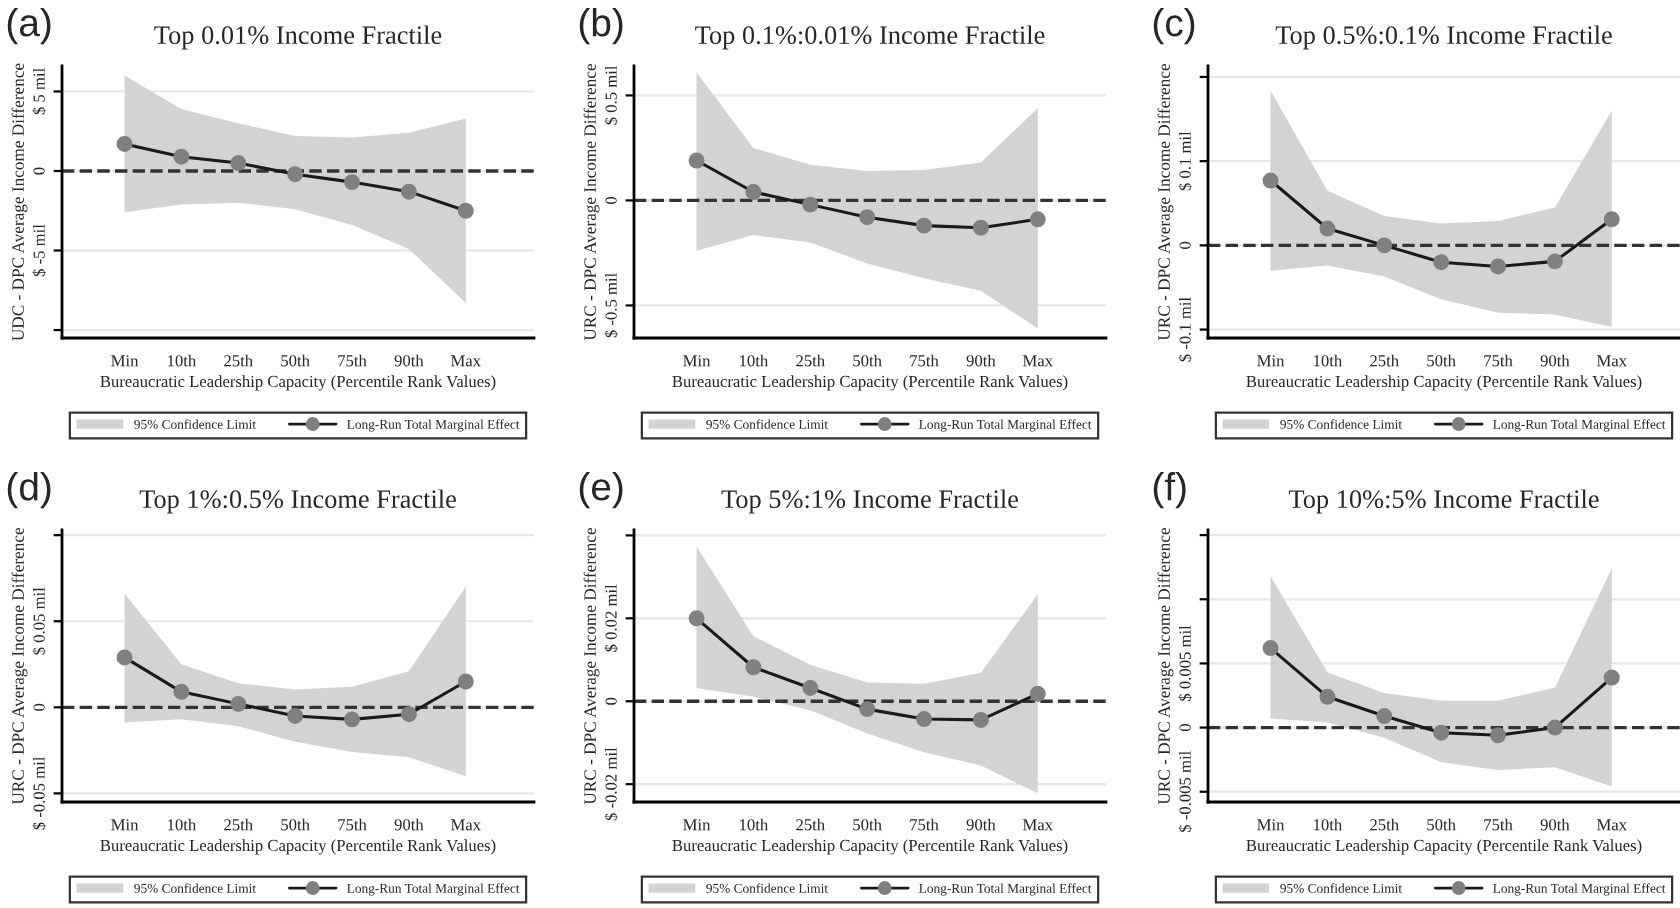 This screenshot has height=908, width=1680. I want to click on chart-title: Top 5%:1% Income Fractile, so click(870, 501).